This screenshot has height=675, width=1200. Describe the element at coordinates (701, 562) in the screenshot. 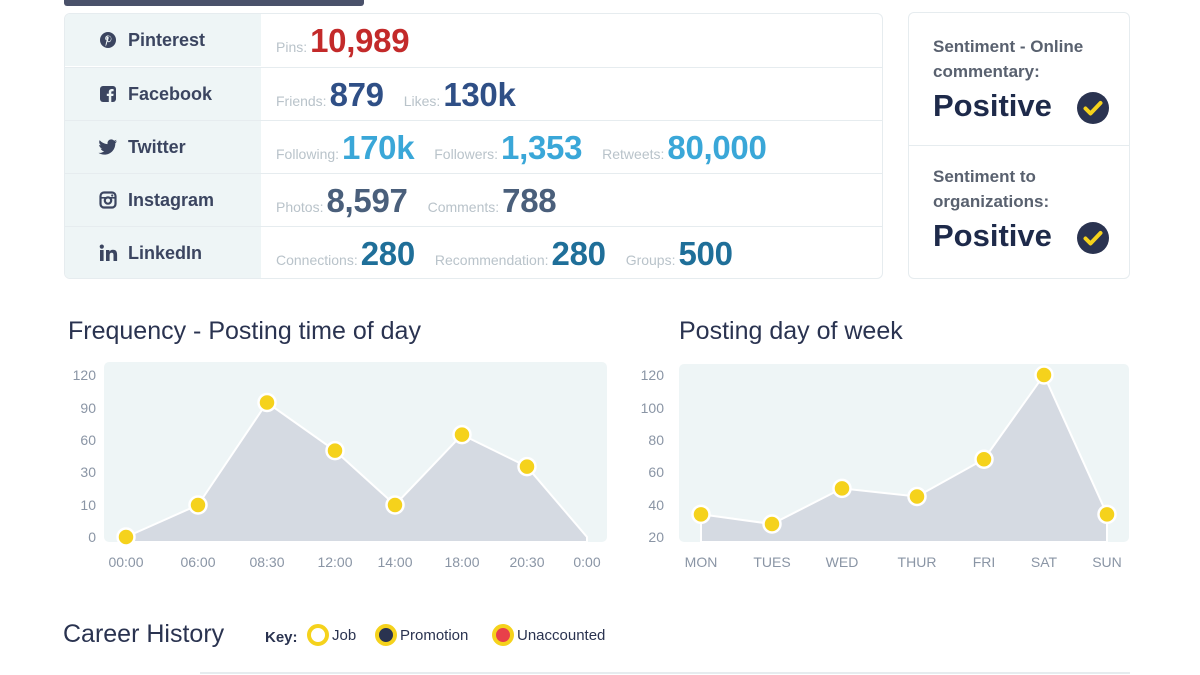

I see `x-tick-label: MON` at that location.